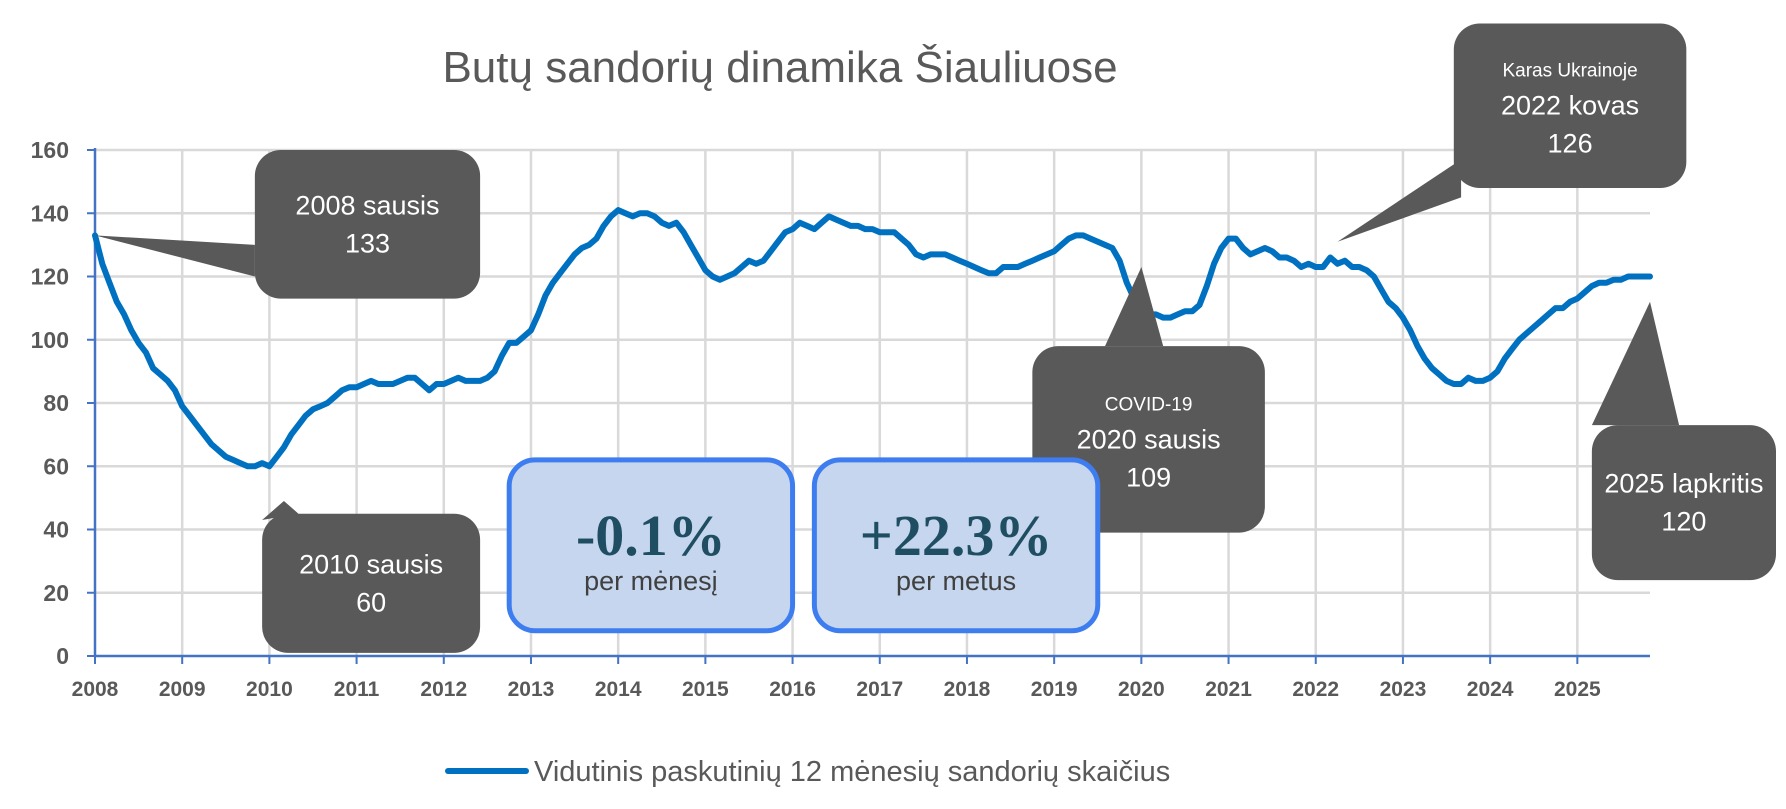 Image resolution: width=1786 pixels, height=809 pixels. I want to click on x-tick-label: 2009, so click(182, 689).